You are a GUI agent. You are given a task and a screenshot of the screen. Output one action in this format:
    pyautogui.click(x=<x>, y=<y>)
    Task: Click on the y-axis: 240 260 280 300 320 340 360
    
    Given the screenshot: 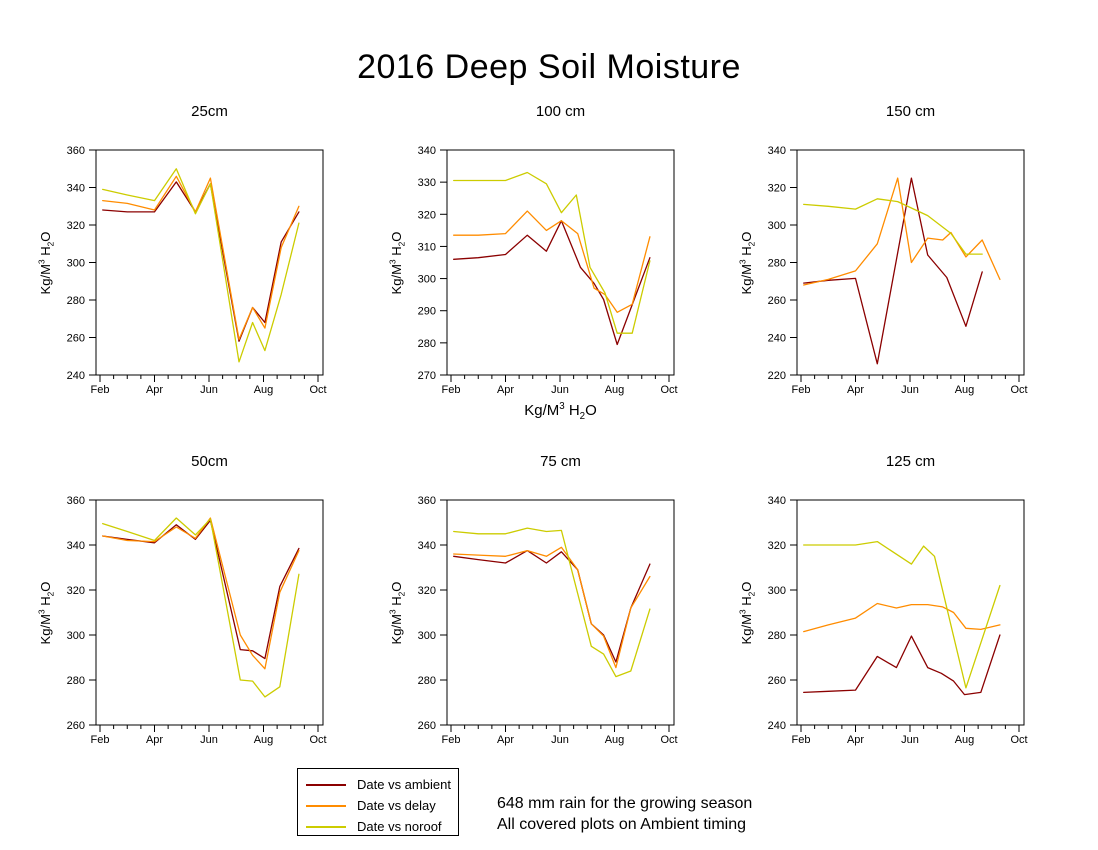 What is the action you would take?
    pyautogui.click(x=81, y=263)
    